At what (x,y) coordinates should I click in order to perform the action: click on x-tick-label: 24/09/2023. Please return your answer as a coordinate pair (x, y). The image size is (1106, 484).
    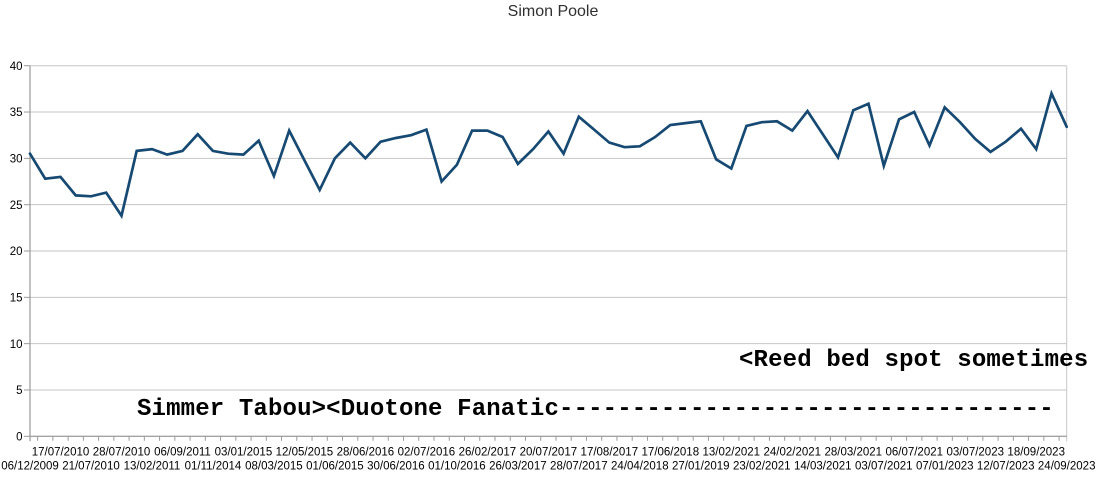
    Looking at the image, I should click on (1067, 467).